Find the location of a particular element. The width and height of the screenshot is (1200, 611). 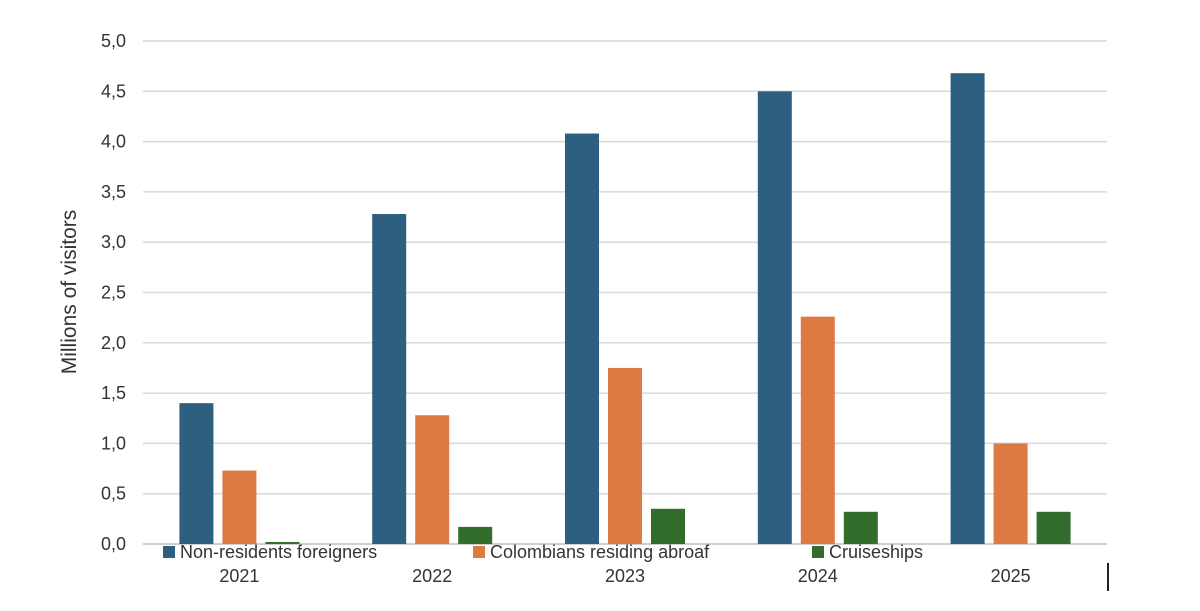

y-tick-label: 0,0 is located at coordinates (113, 544).